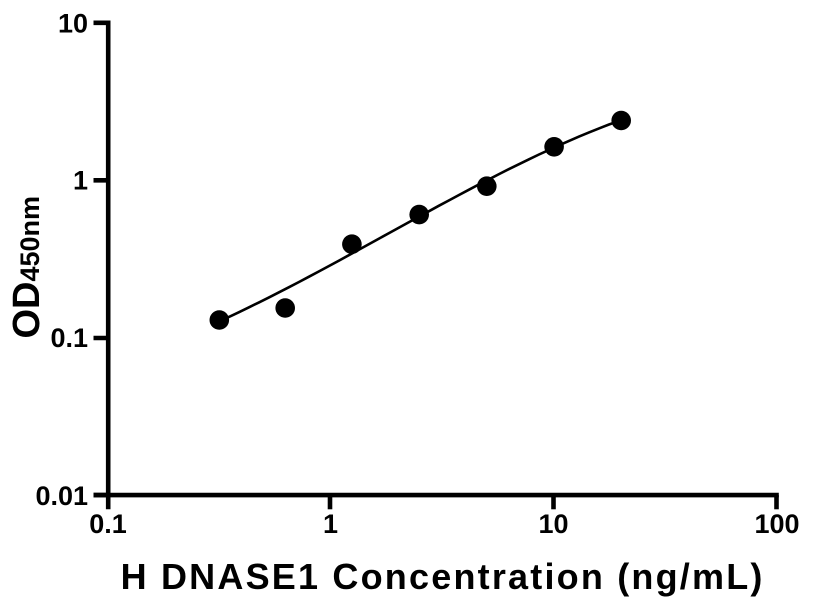  Describe the element at coordinates (776, 524) in the screenshot. I see `svg-text: 100` at that location.